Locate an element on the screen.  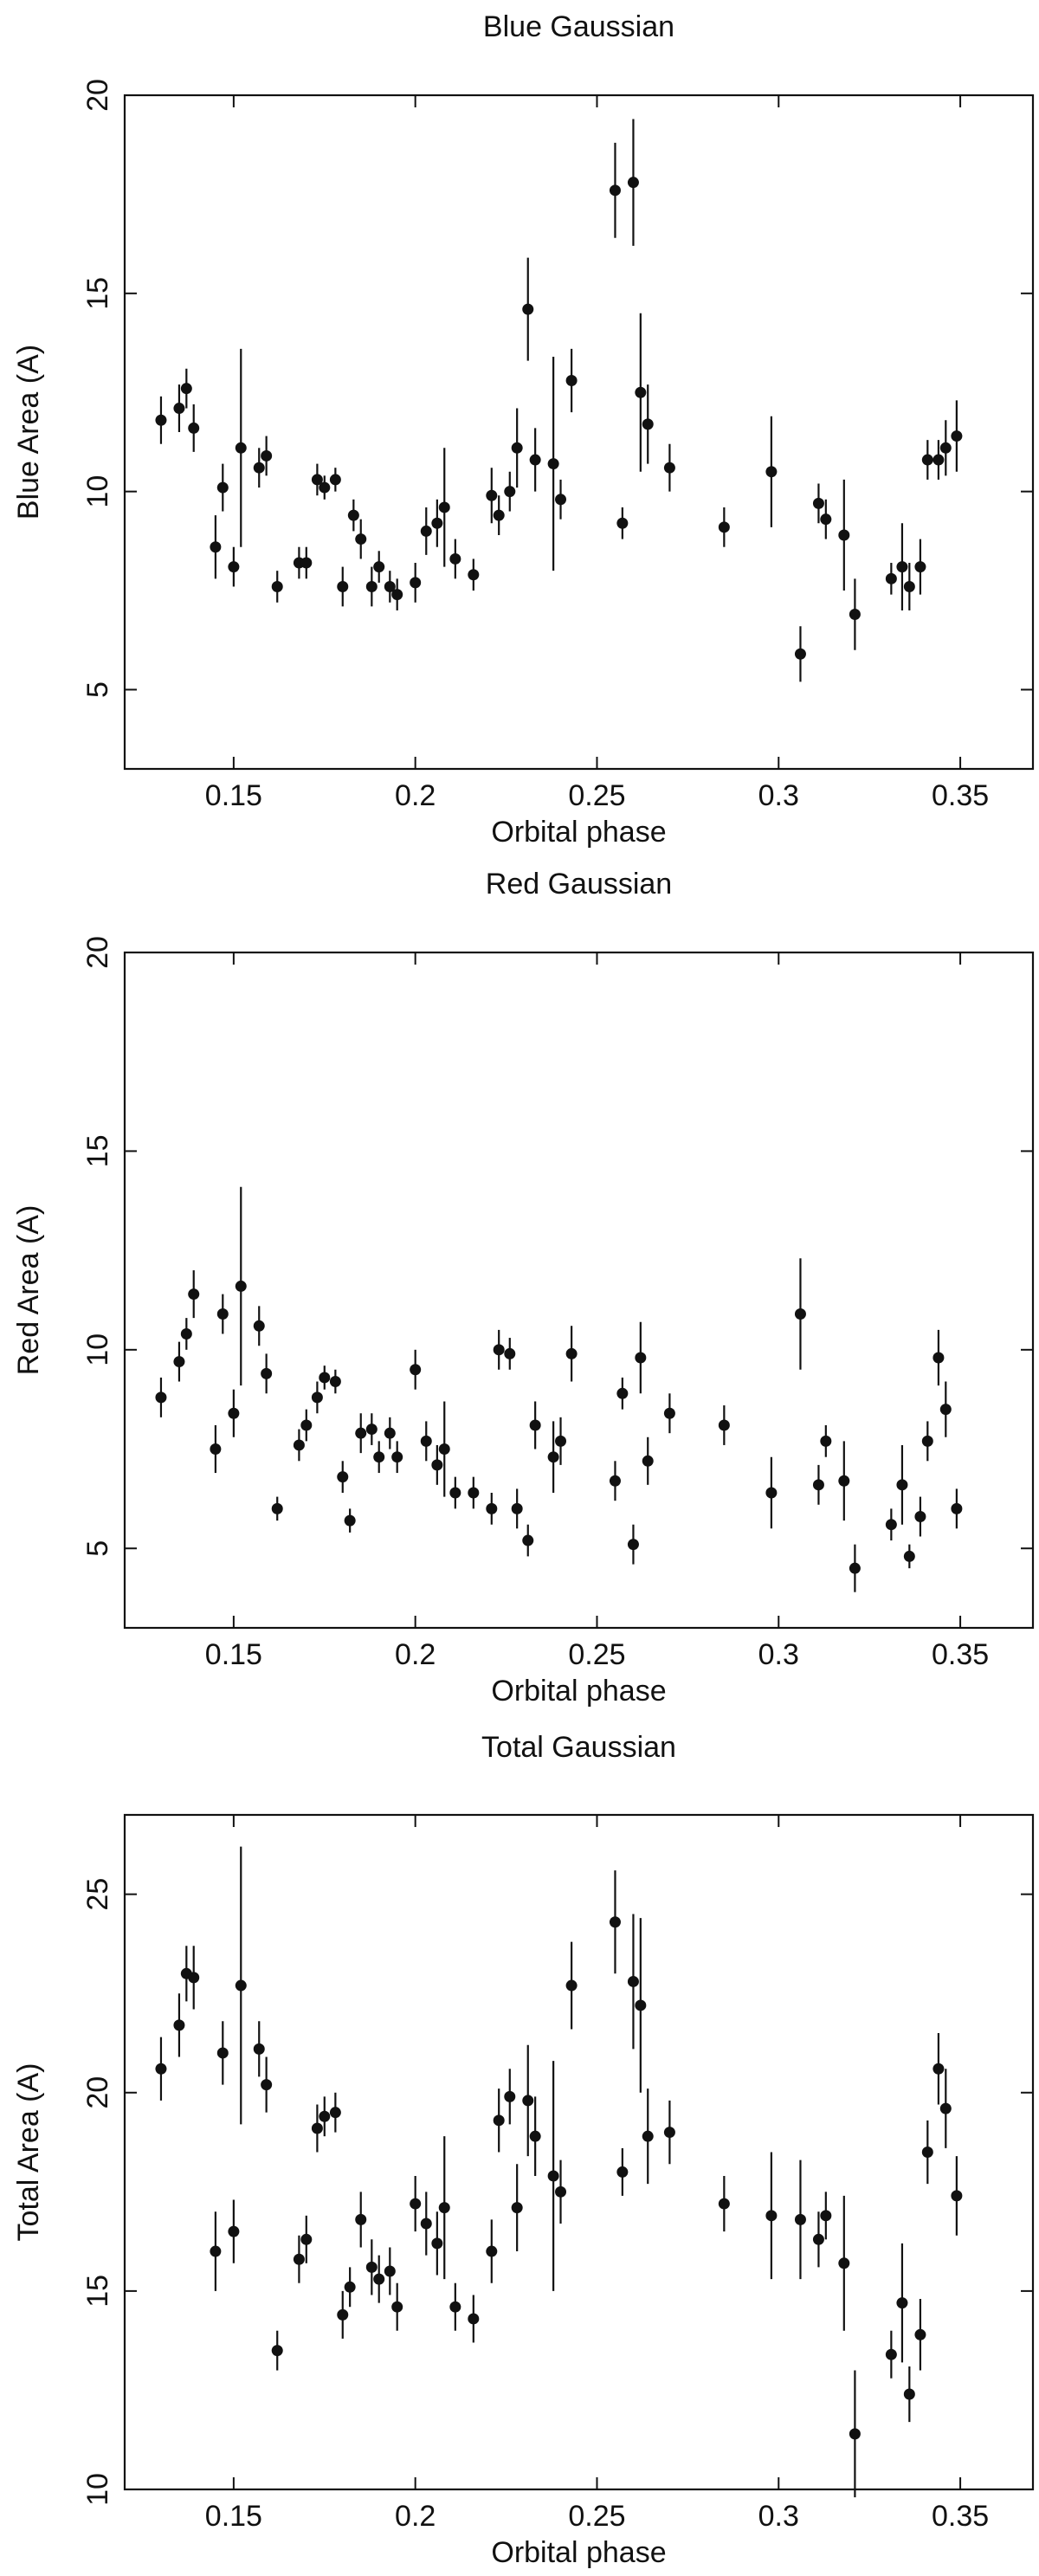
blue-chart-title: Blue Gaussian is located at coordinates (578, 26).